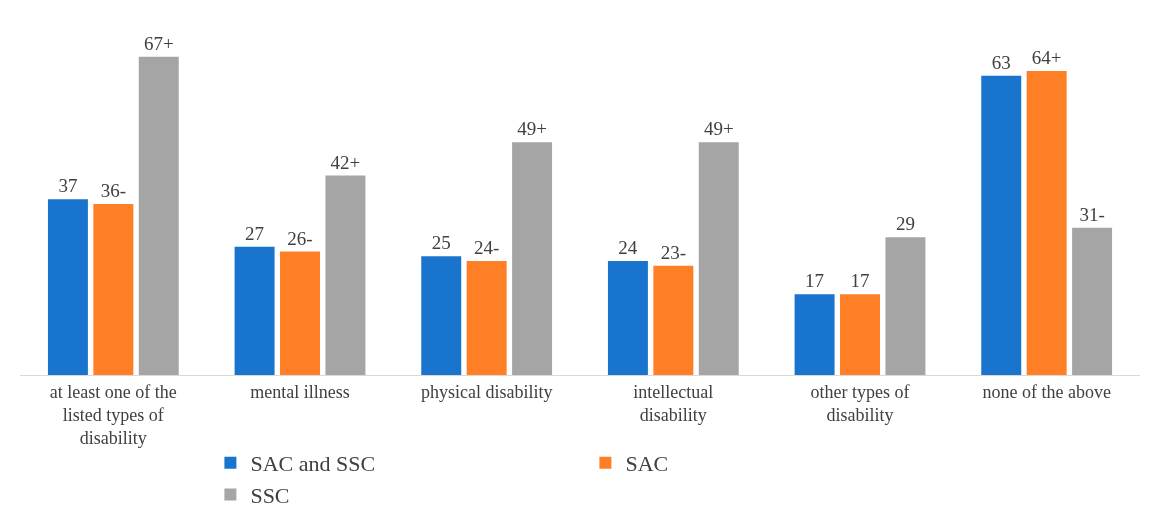 This screenshot has height=526, width=1150. Describe the element at coordinates (313, 464) in the screenshot. I see `legend-label: SAC and SSC` at that location.